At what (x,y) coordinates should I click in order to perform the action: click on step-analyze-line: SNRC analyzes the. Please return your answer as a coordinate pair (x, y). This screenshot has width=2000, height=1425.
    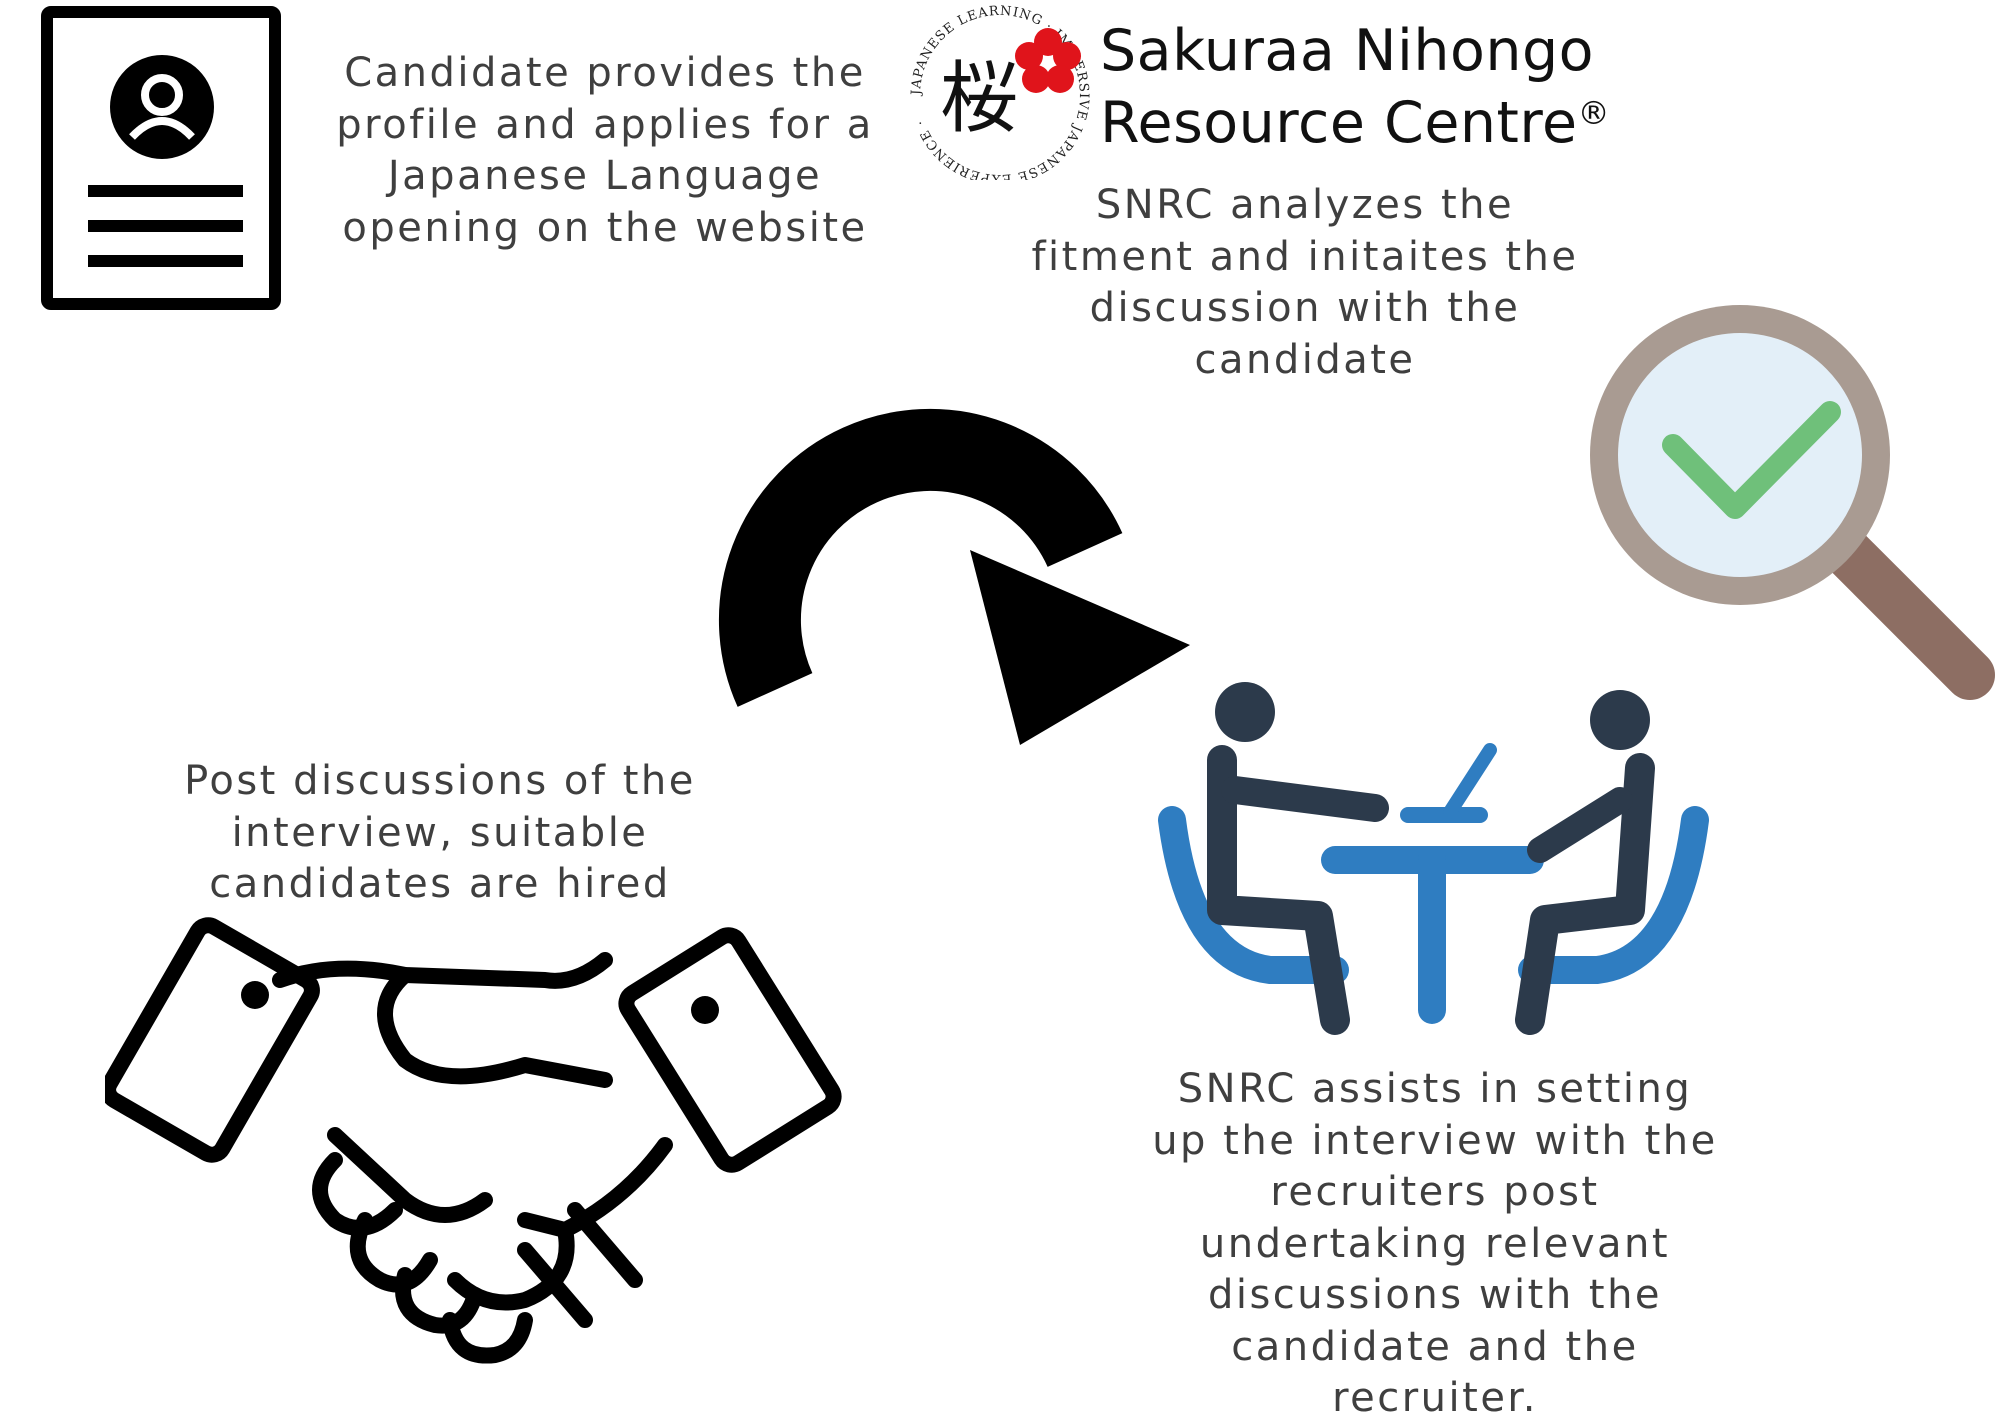
    Looking at the image, I should click on (1305, 205).